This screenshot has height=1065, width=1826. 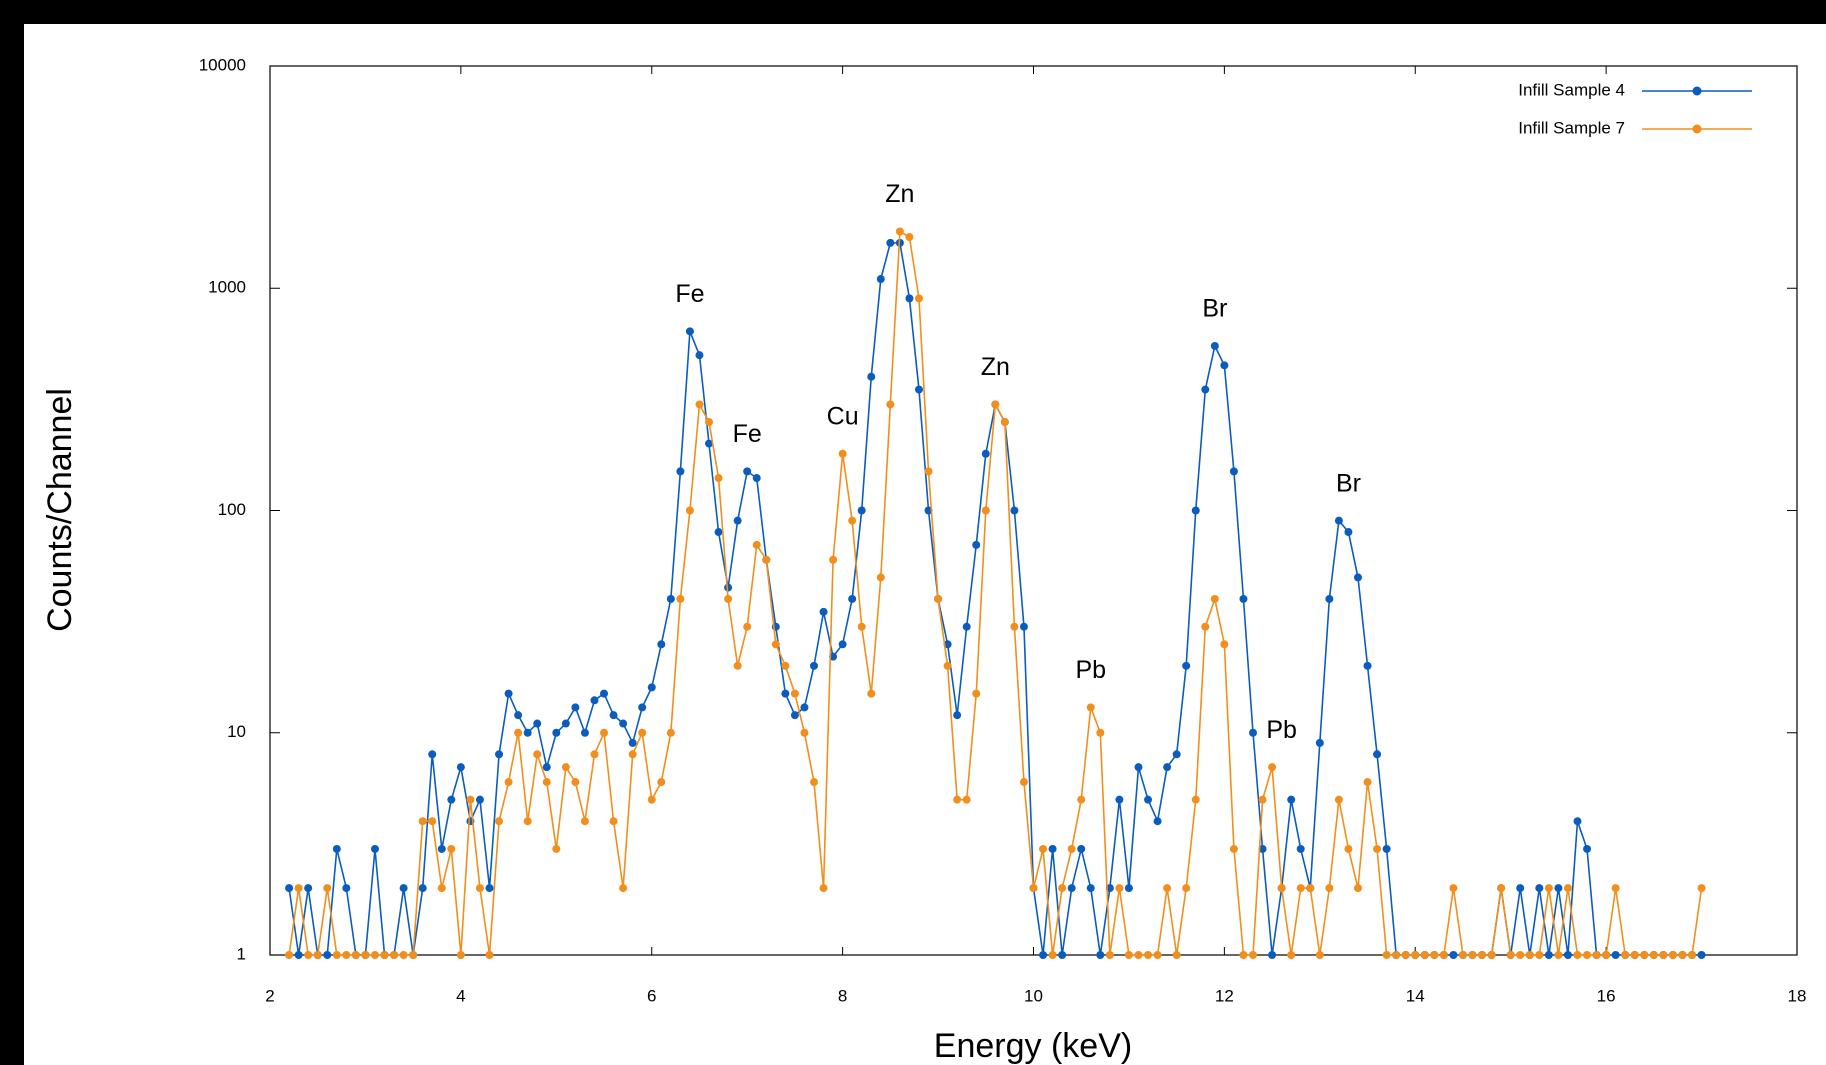 What do you see at coordinates (1571, 89) in the screenshot?
I see `legend-label: Infill Sample 4` at bounding box center [1571, 89].